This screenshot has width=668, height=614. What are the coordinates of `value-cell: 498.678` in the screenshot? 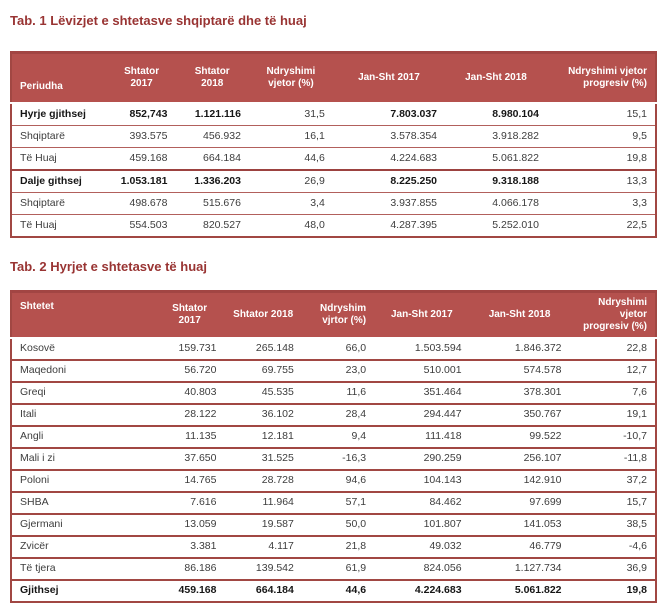 It's located at (141, 203).